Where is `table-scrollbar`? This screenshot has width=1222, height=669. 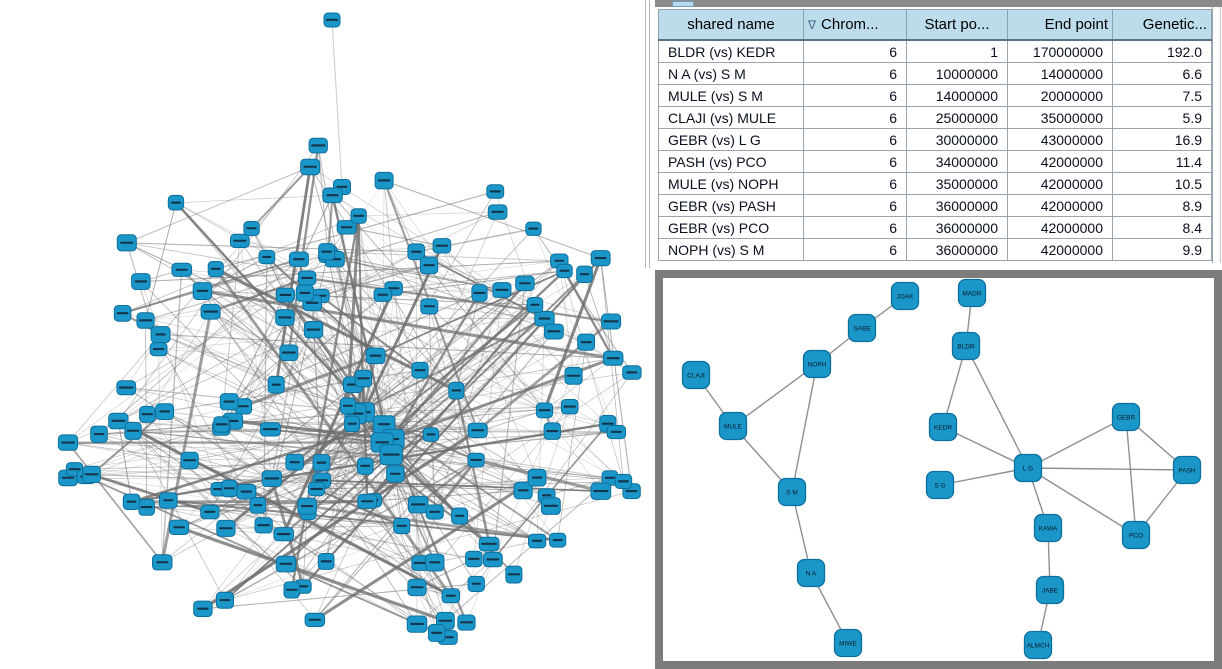 table-scrollbar is located at coordinates (1216, 135).